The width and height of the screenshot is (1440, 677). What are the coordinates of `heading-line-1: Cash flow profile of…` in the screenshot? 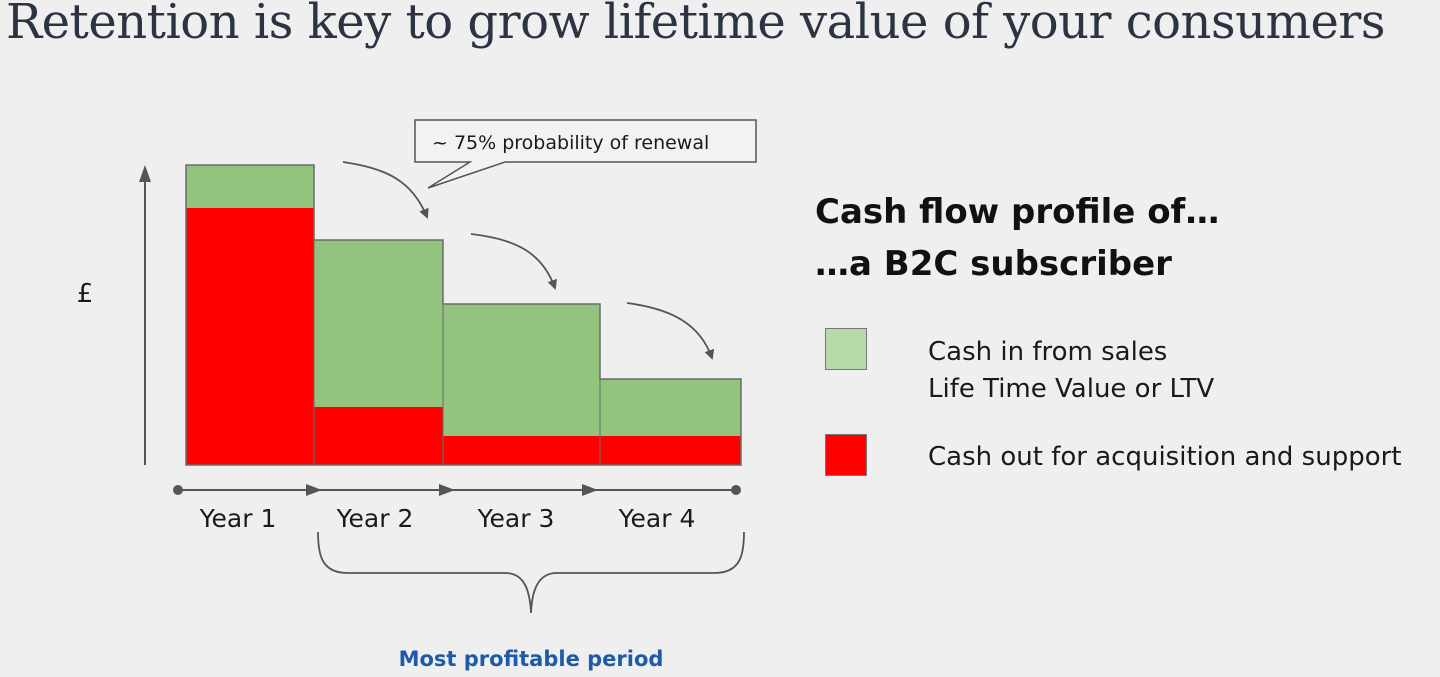 It's located at (1017, 212).